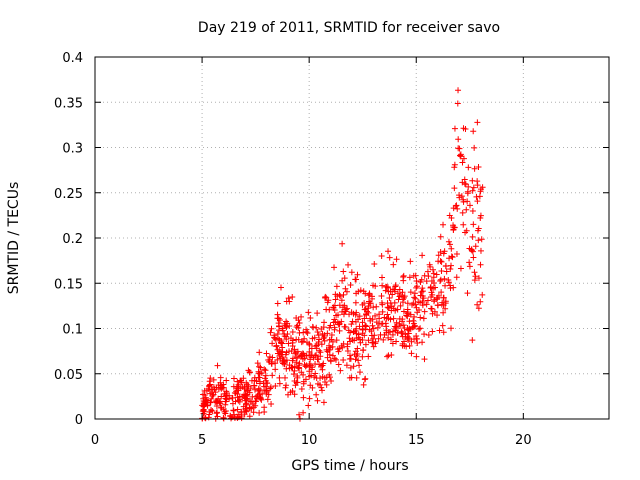 Image resolution: width=640 pixels, height=480 pixels. Describe the element at coordinates (72, 149) in the screenshot. I see `y-tick-label: 0.3` at that location.